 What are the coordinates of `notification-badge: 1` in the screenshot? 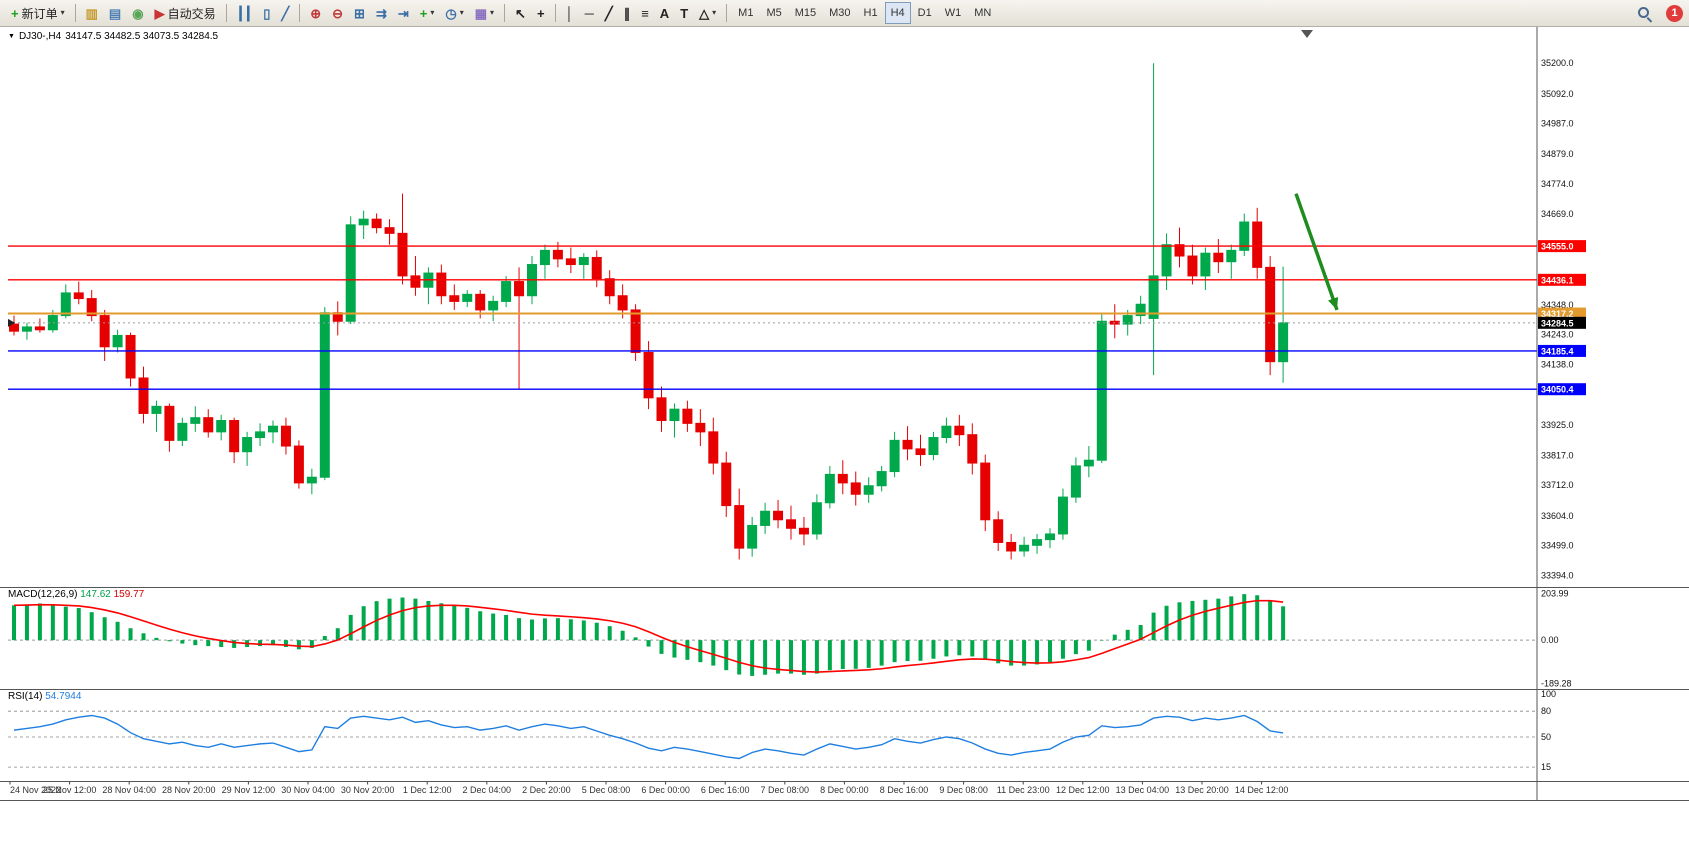 It's located at (1674, 13).